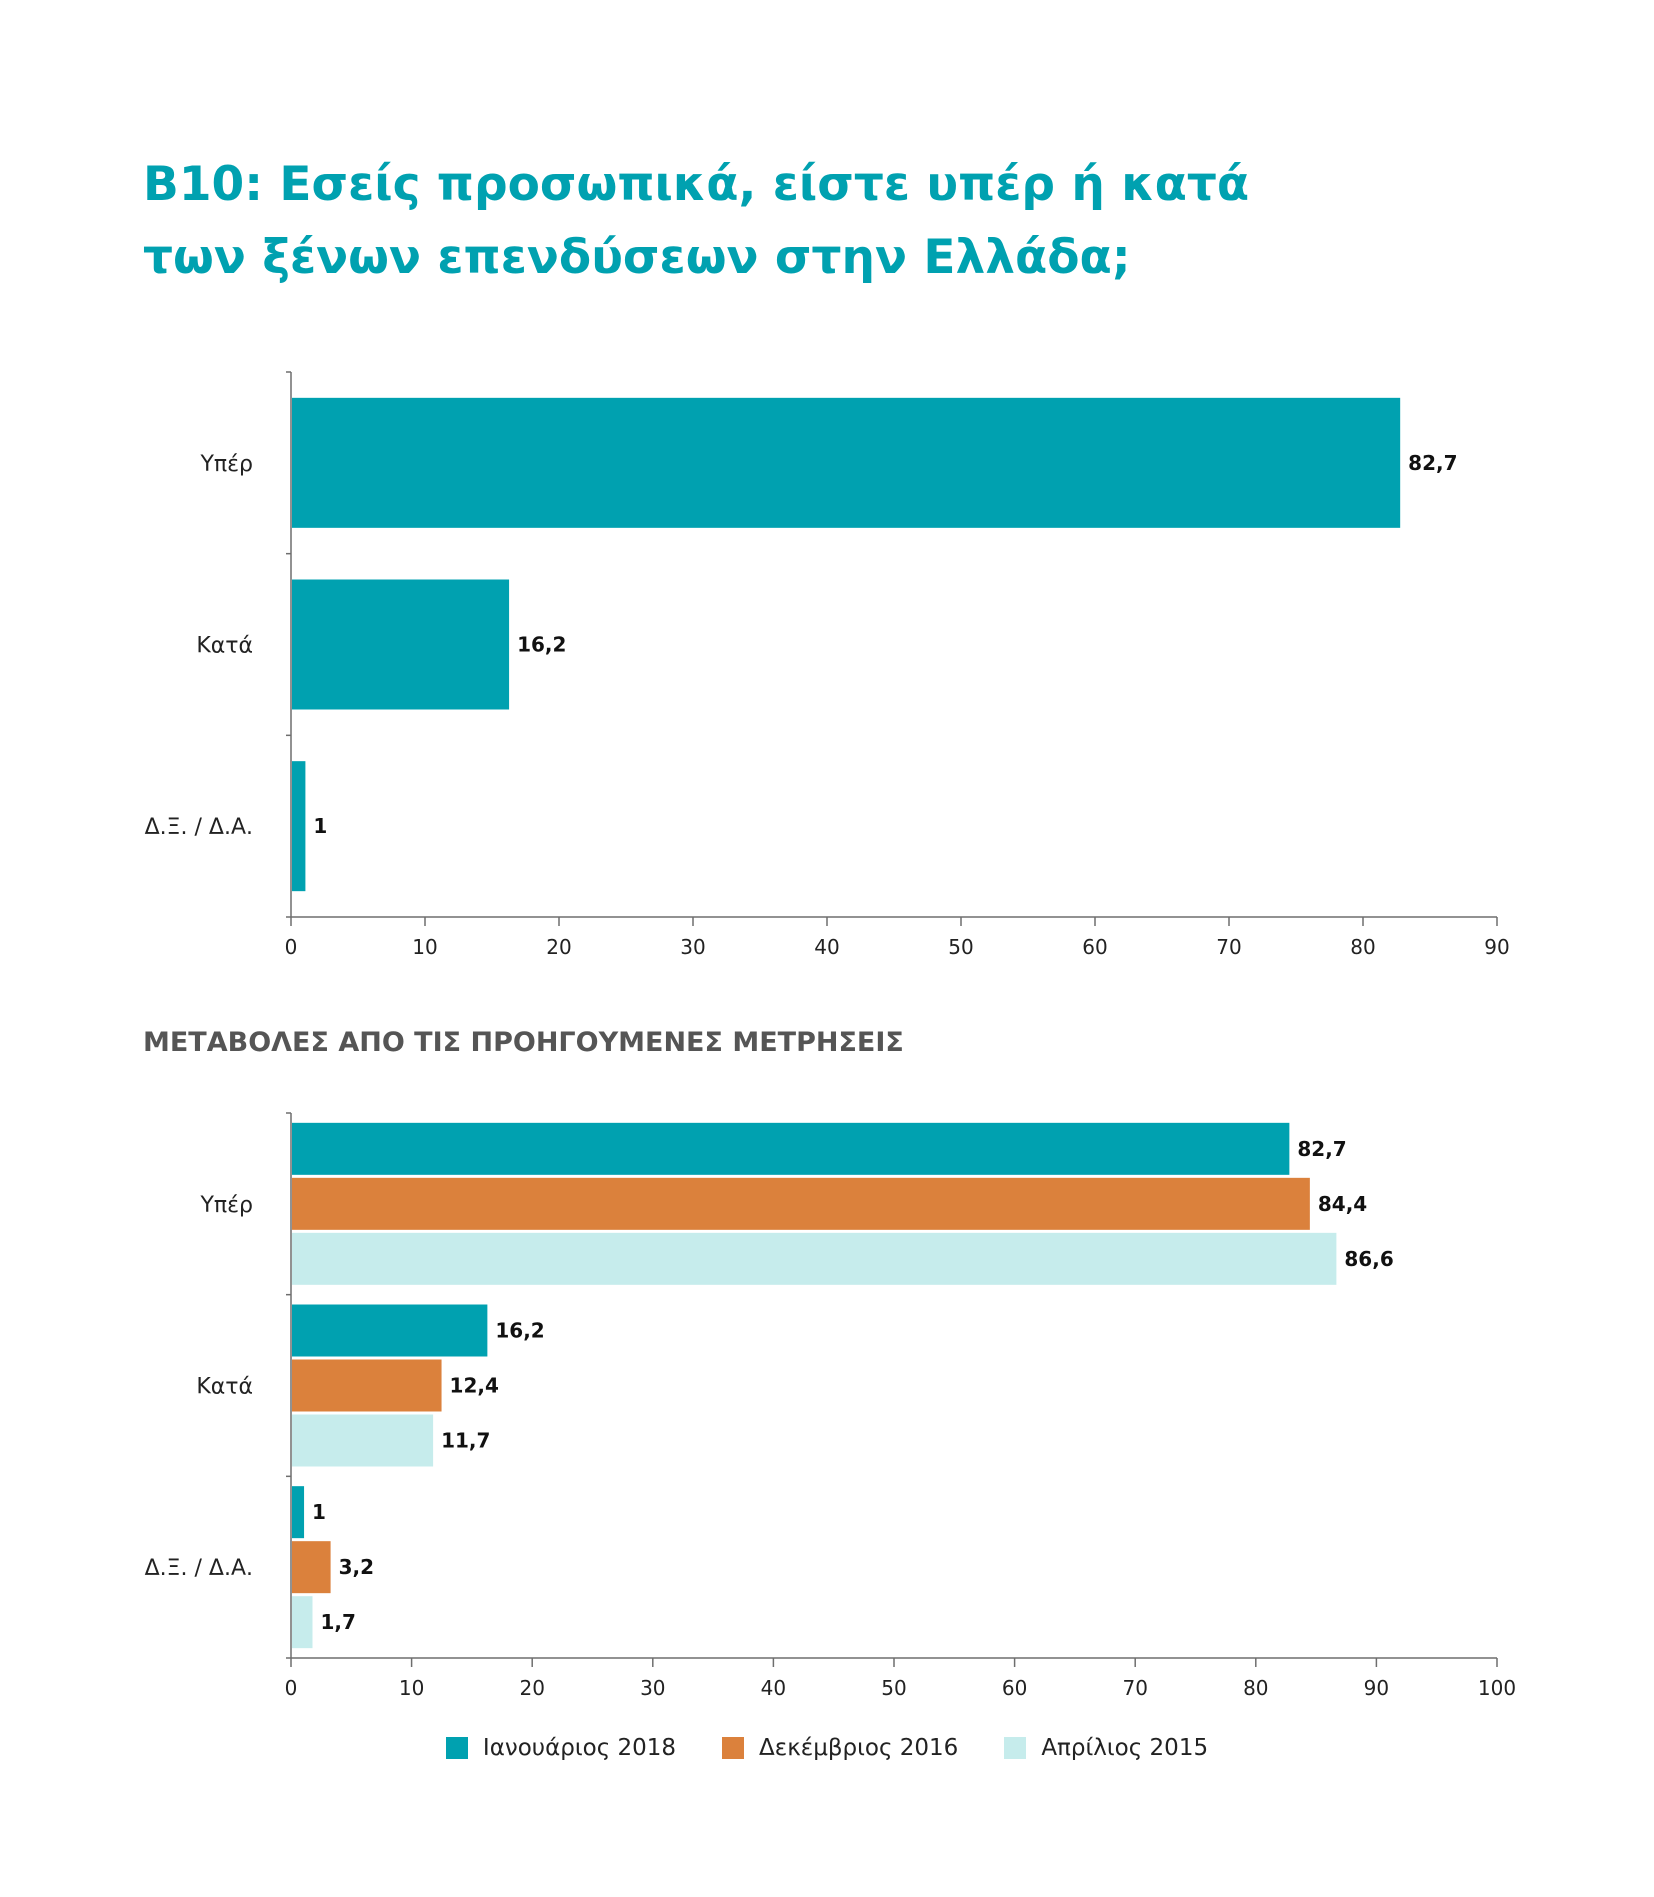 The height and width of the screenshot is (1897, 1654). Describe the element at coordinates (791, 1148) in the screenshot. I see `chart2-bar-υπέρ-s0` at that location.